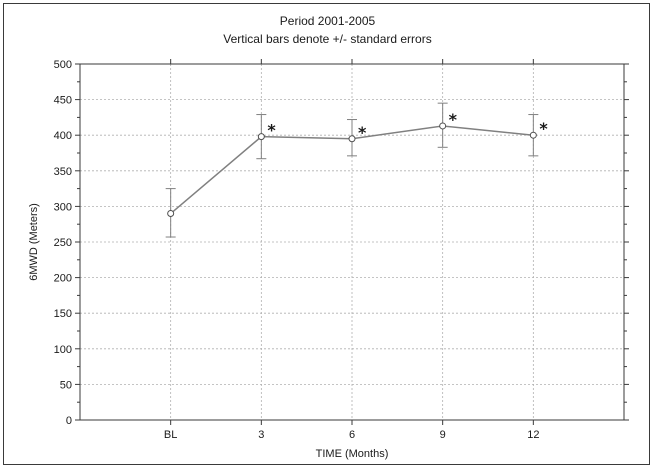 The width and height of the screenshot is (655, 468). What do you see at coordinates (63, 136) in the screenshot?
I see `y-tick-label: 400` at bounding box center [63, 136].